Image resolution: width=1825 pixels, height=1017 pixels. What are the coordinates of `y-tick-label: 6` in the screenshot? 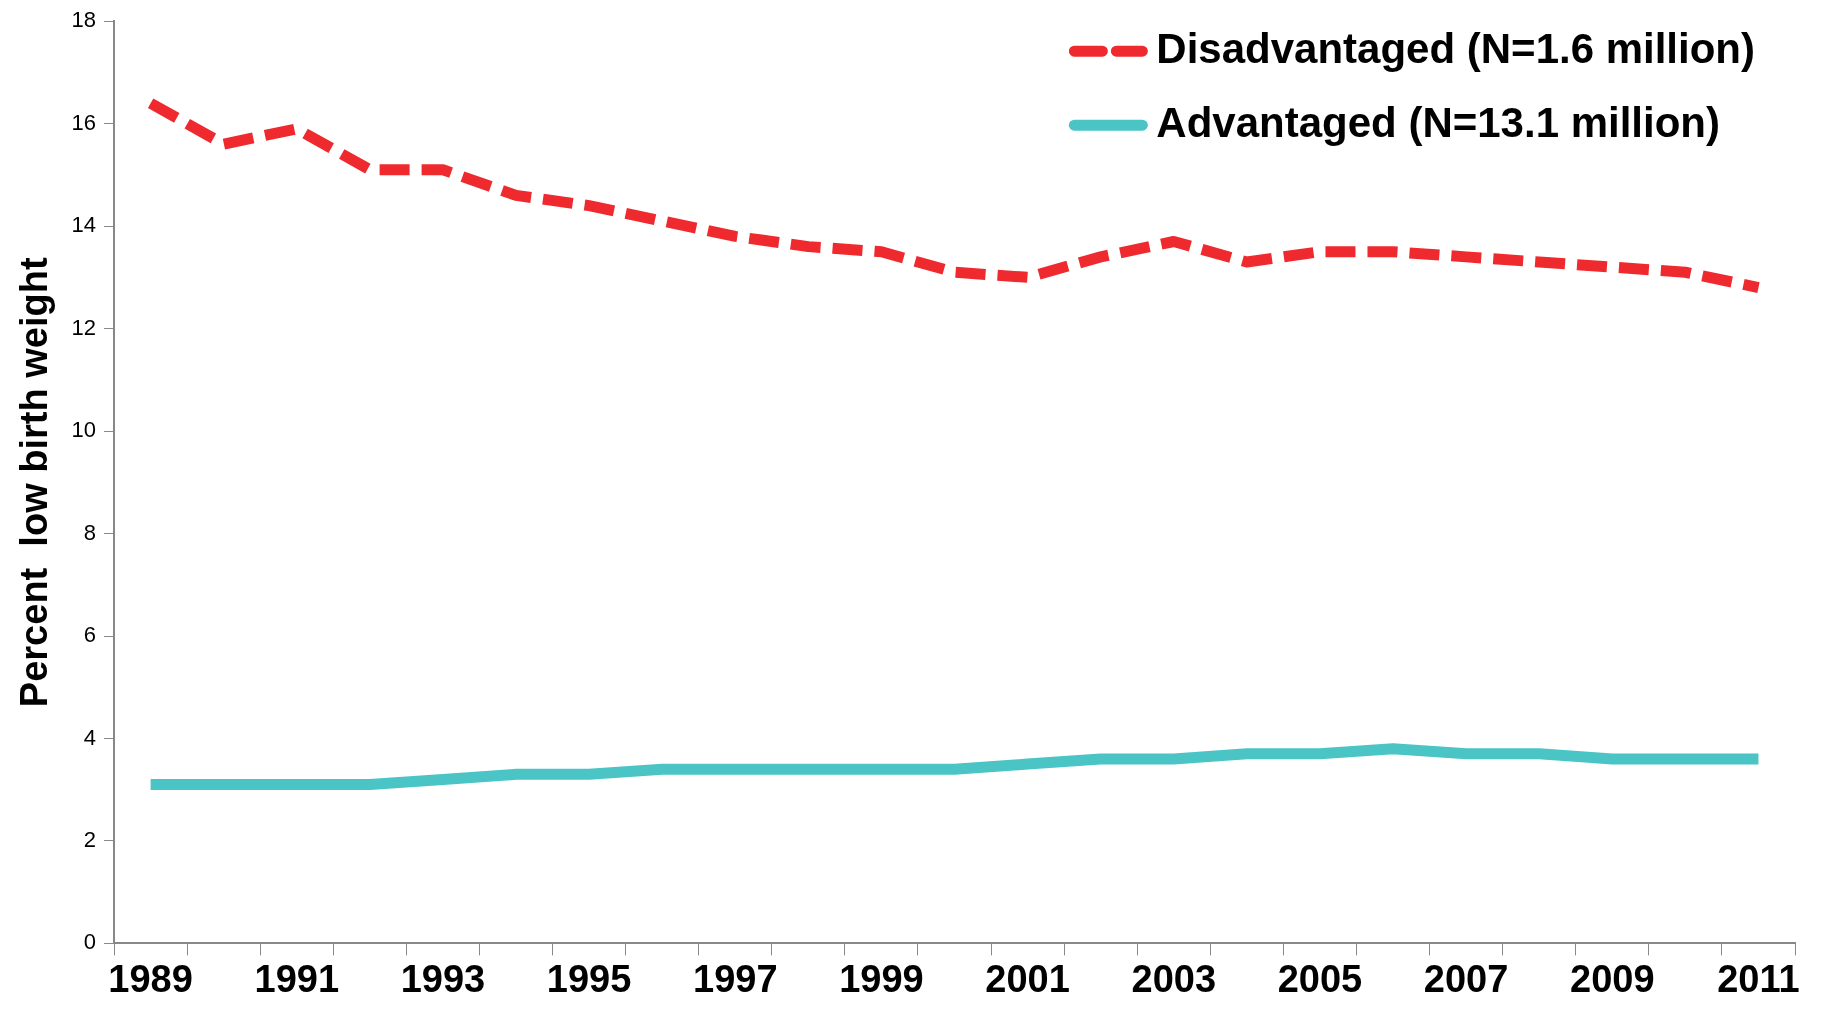 It's located at (90, 635).